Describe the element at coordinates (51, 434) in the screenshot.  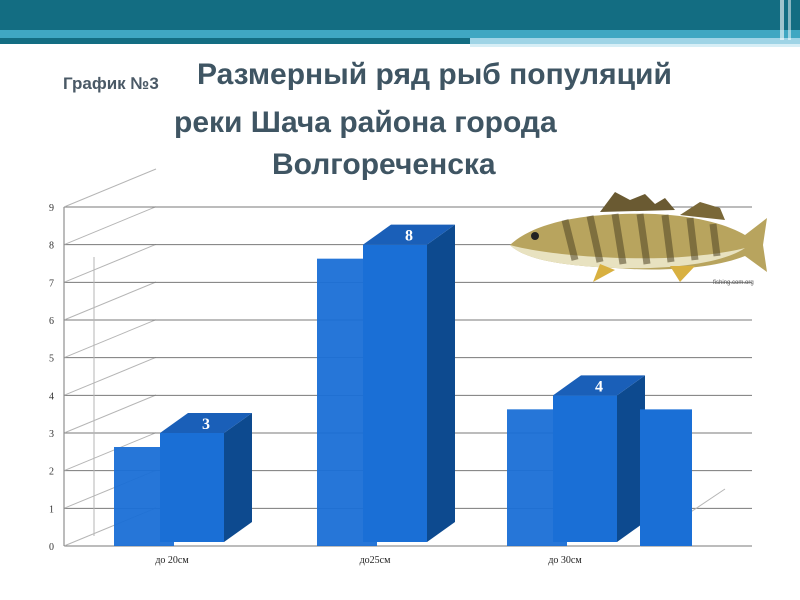
I see `y-tick-label: 3` at that location.